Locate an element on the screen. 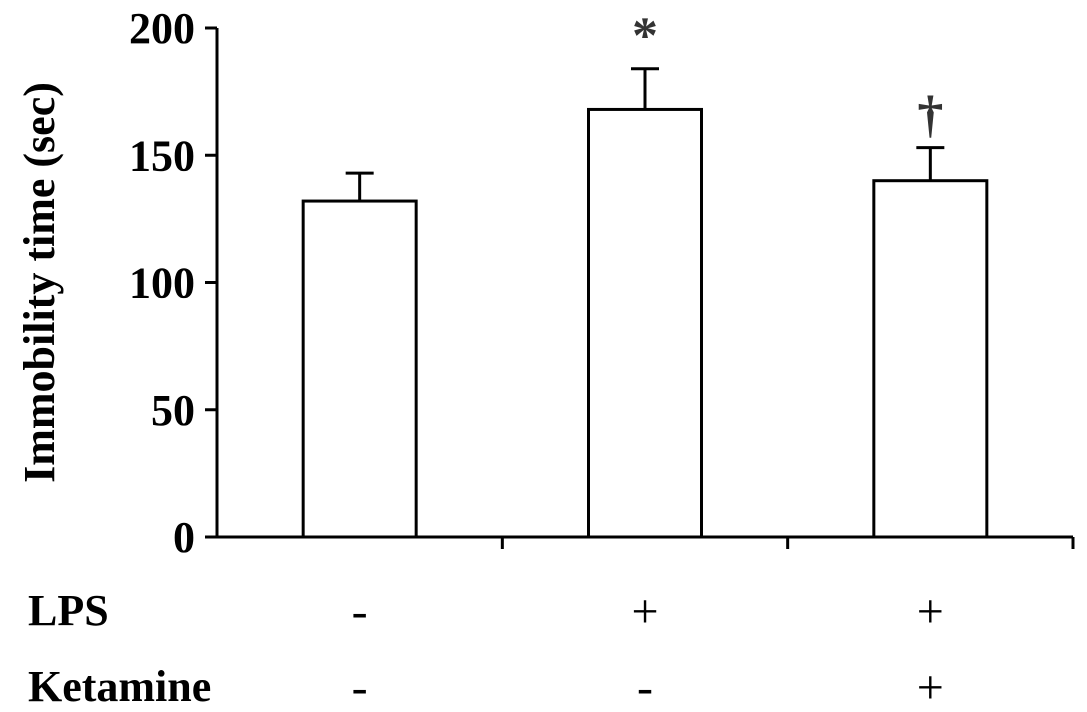 This screenshot has height=712, width=1087. significance-marker: † is located at coordinates (930, 115).